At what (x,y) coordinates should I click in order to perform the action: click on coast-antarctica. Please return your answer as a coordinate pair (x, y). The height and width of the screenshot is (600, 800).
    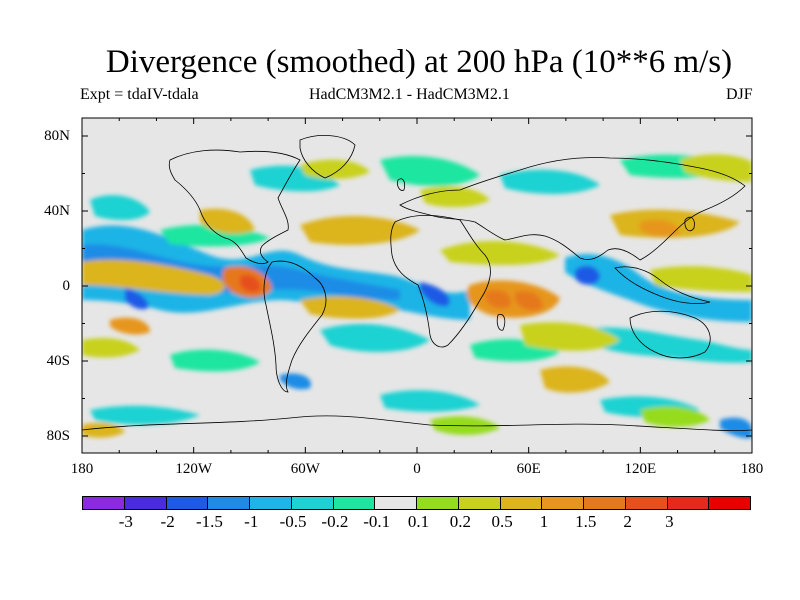
    Looking at the image, I should click on (417, 423).